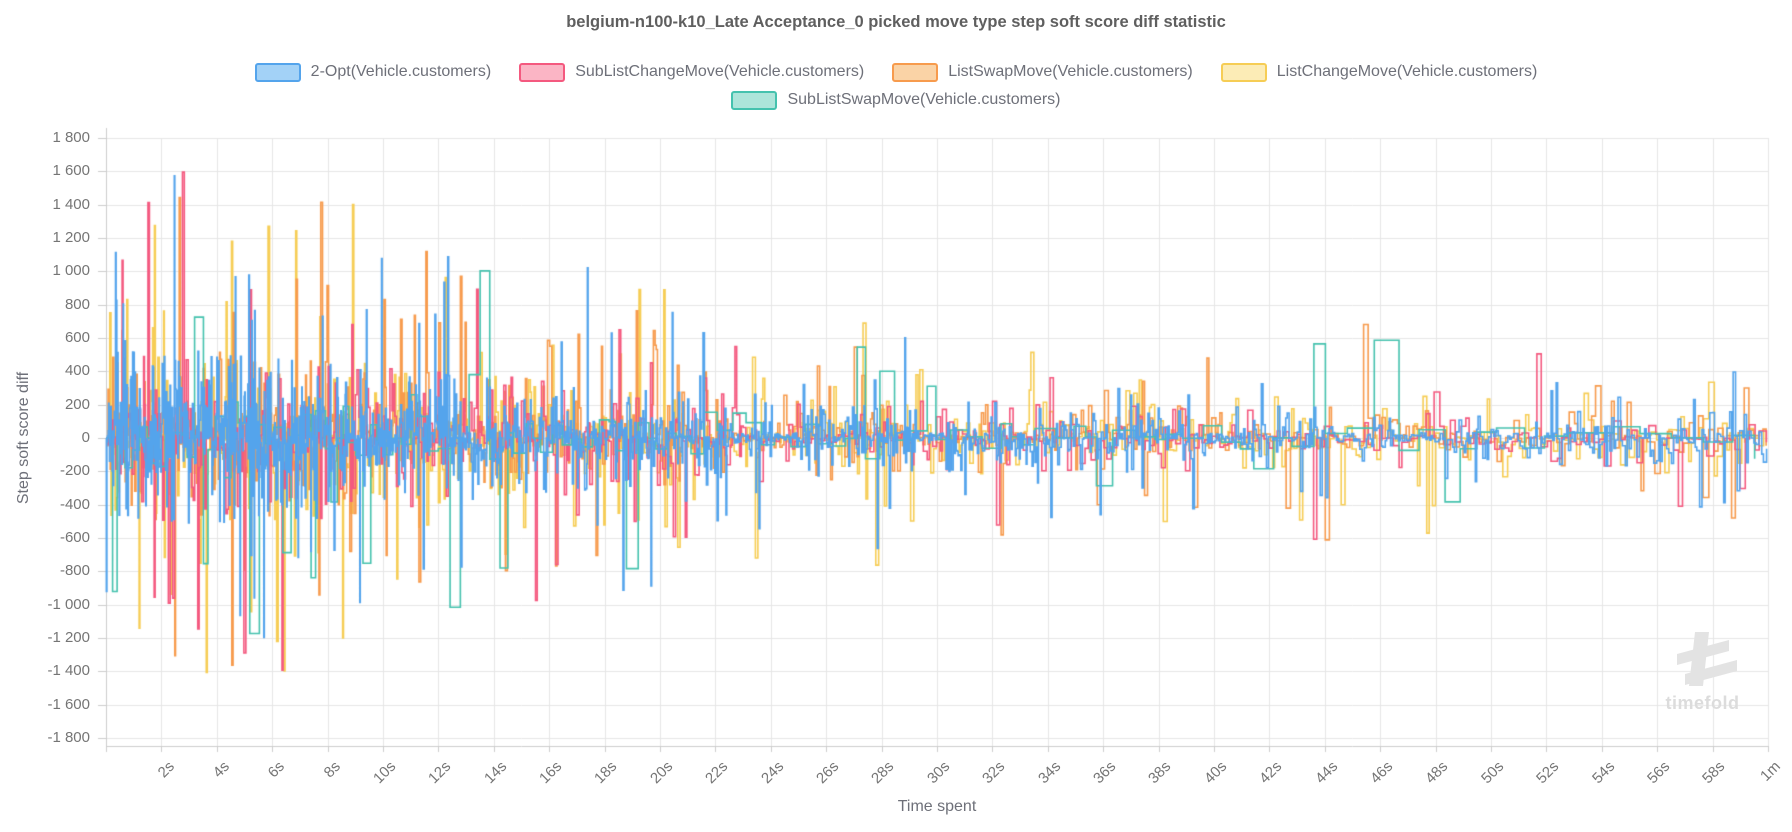 This screenshot has height=832, width=1792. What do you see at coordinates (71, 271) in the screenshot?
I see `y-tick-label: 1 000` at bounding box center [71, 271].